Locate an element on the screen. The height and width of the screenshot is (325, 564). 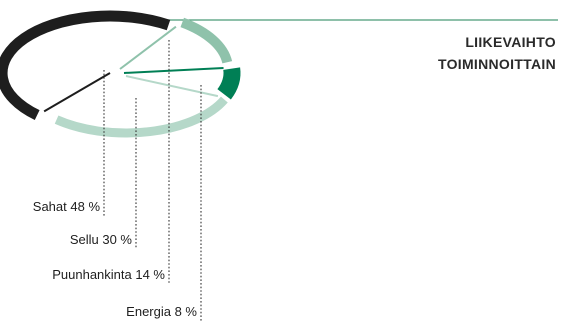
pie-slice-sellu is located at coordinates (141, 106).